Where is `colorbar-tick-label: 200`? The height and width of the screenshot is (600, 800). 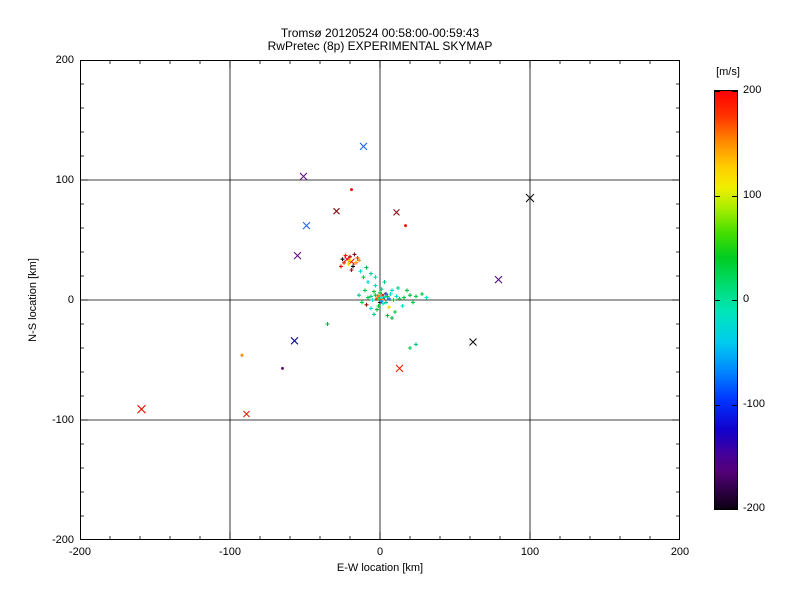 colorbar-tick-label: 200 is located at coordinates (752, 90).